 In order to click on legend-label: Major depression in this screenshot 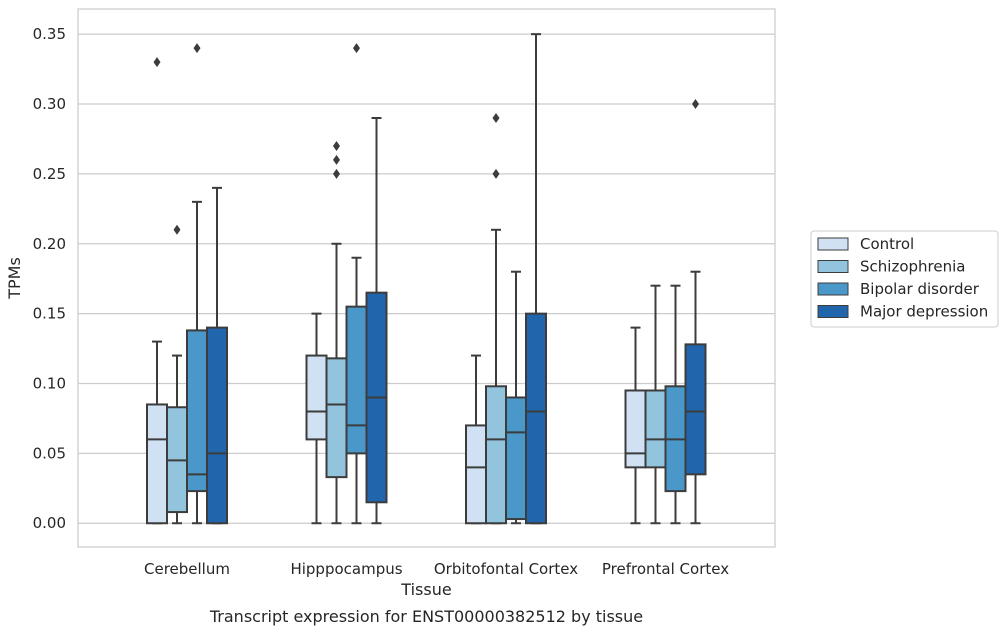, I will do `click(924, 312)`.